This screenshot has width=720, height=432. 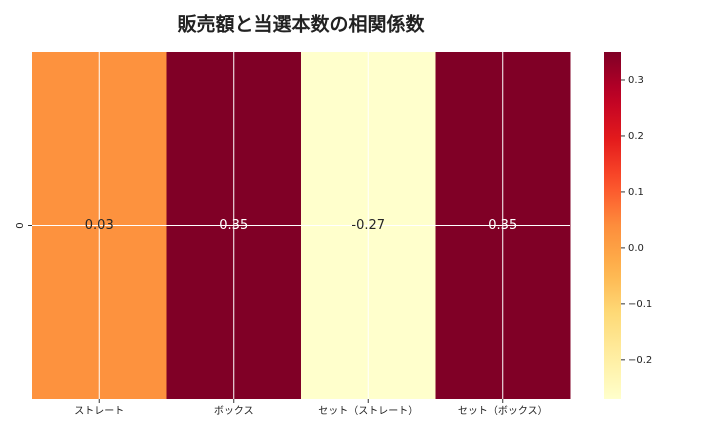 I want to click on colorbar-tick-label: 0.3, so click(x=636, y=80).